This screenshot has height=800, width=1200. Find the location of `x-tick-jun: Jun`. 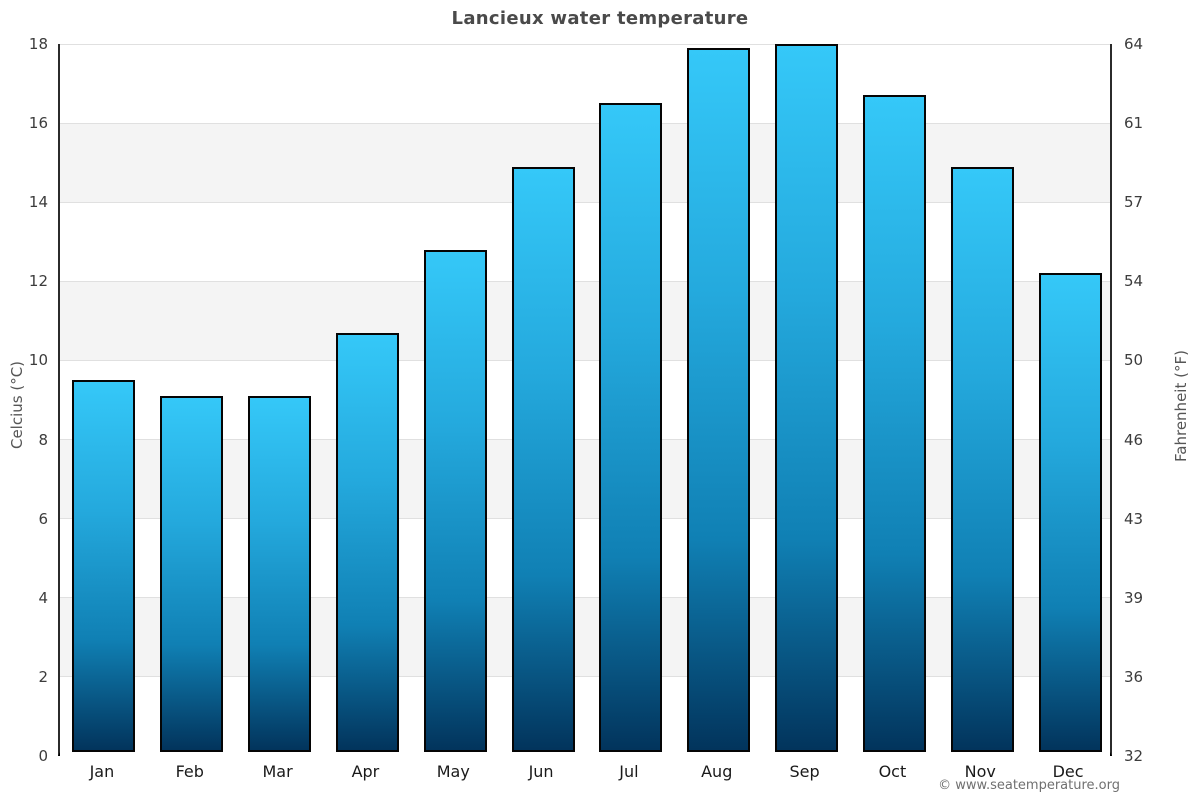

x-tick-jun: Jun is located at coordinates (541, 771).